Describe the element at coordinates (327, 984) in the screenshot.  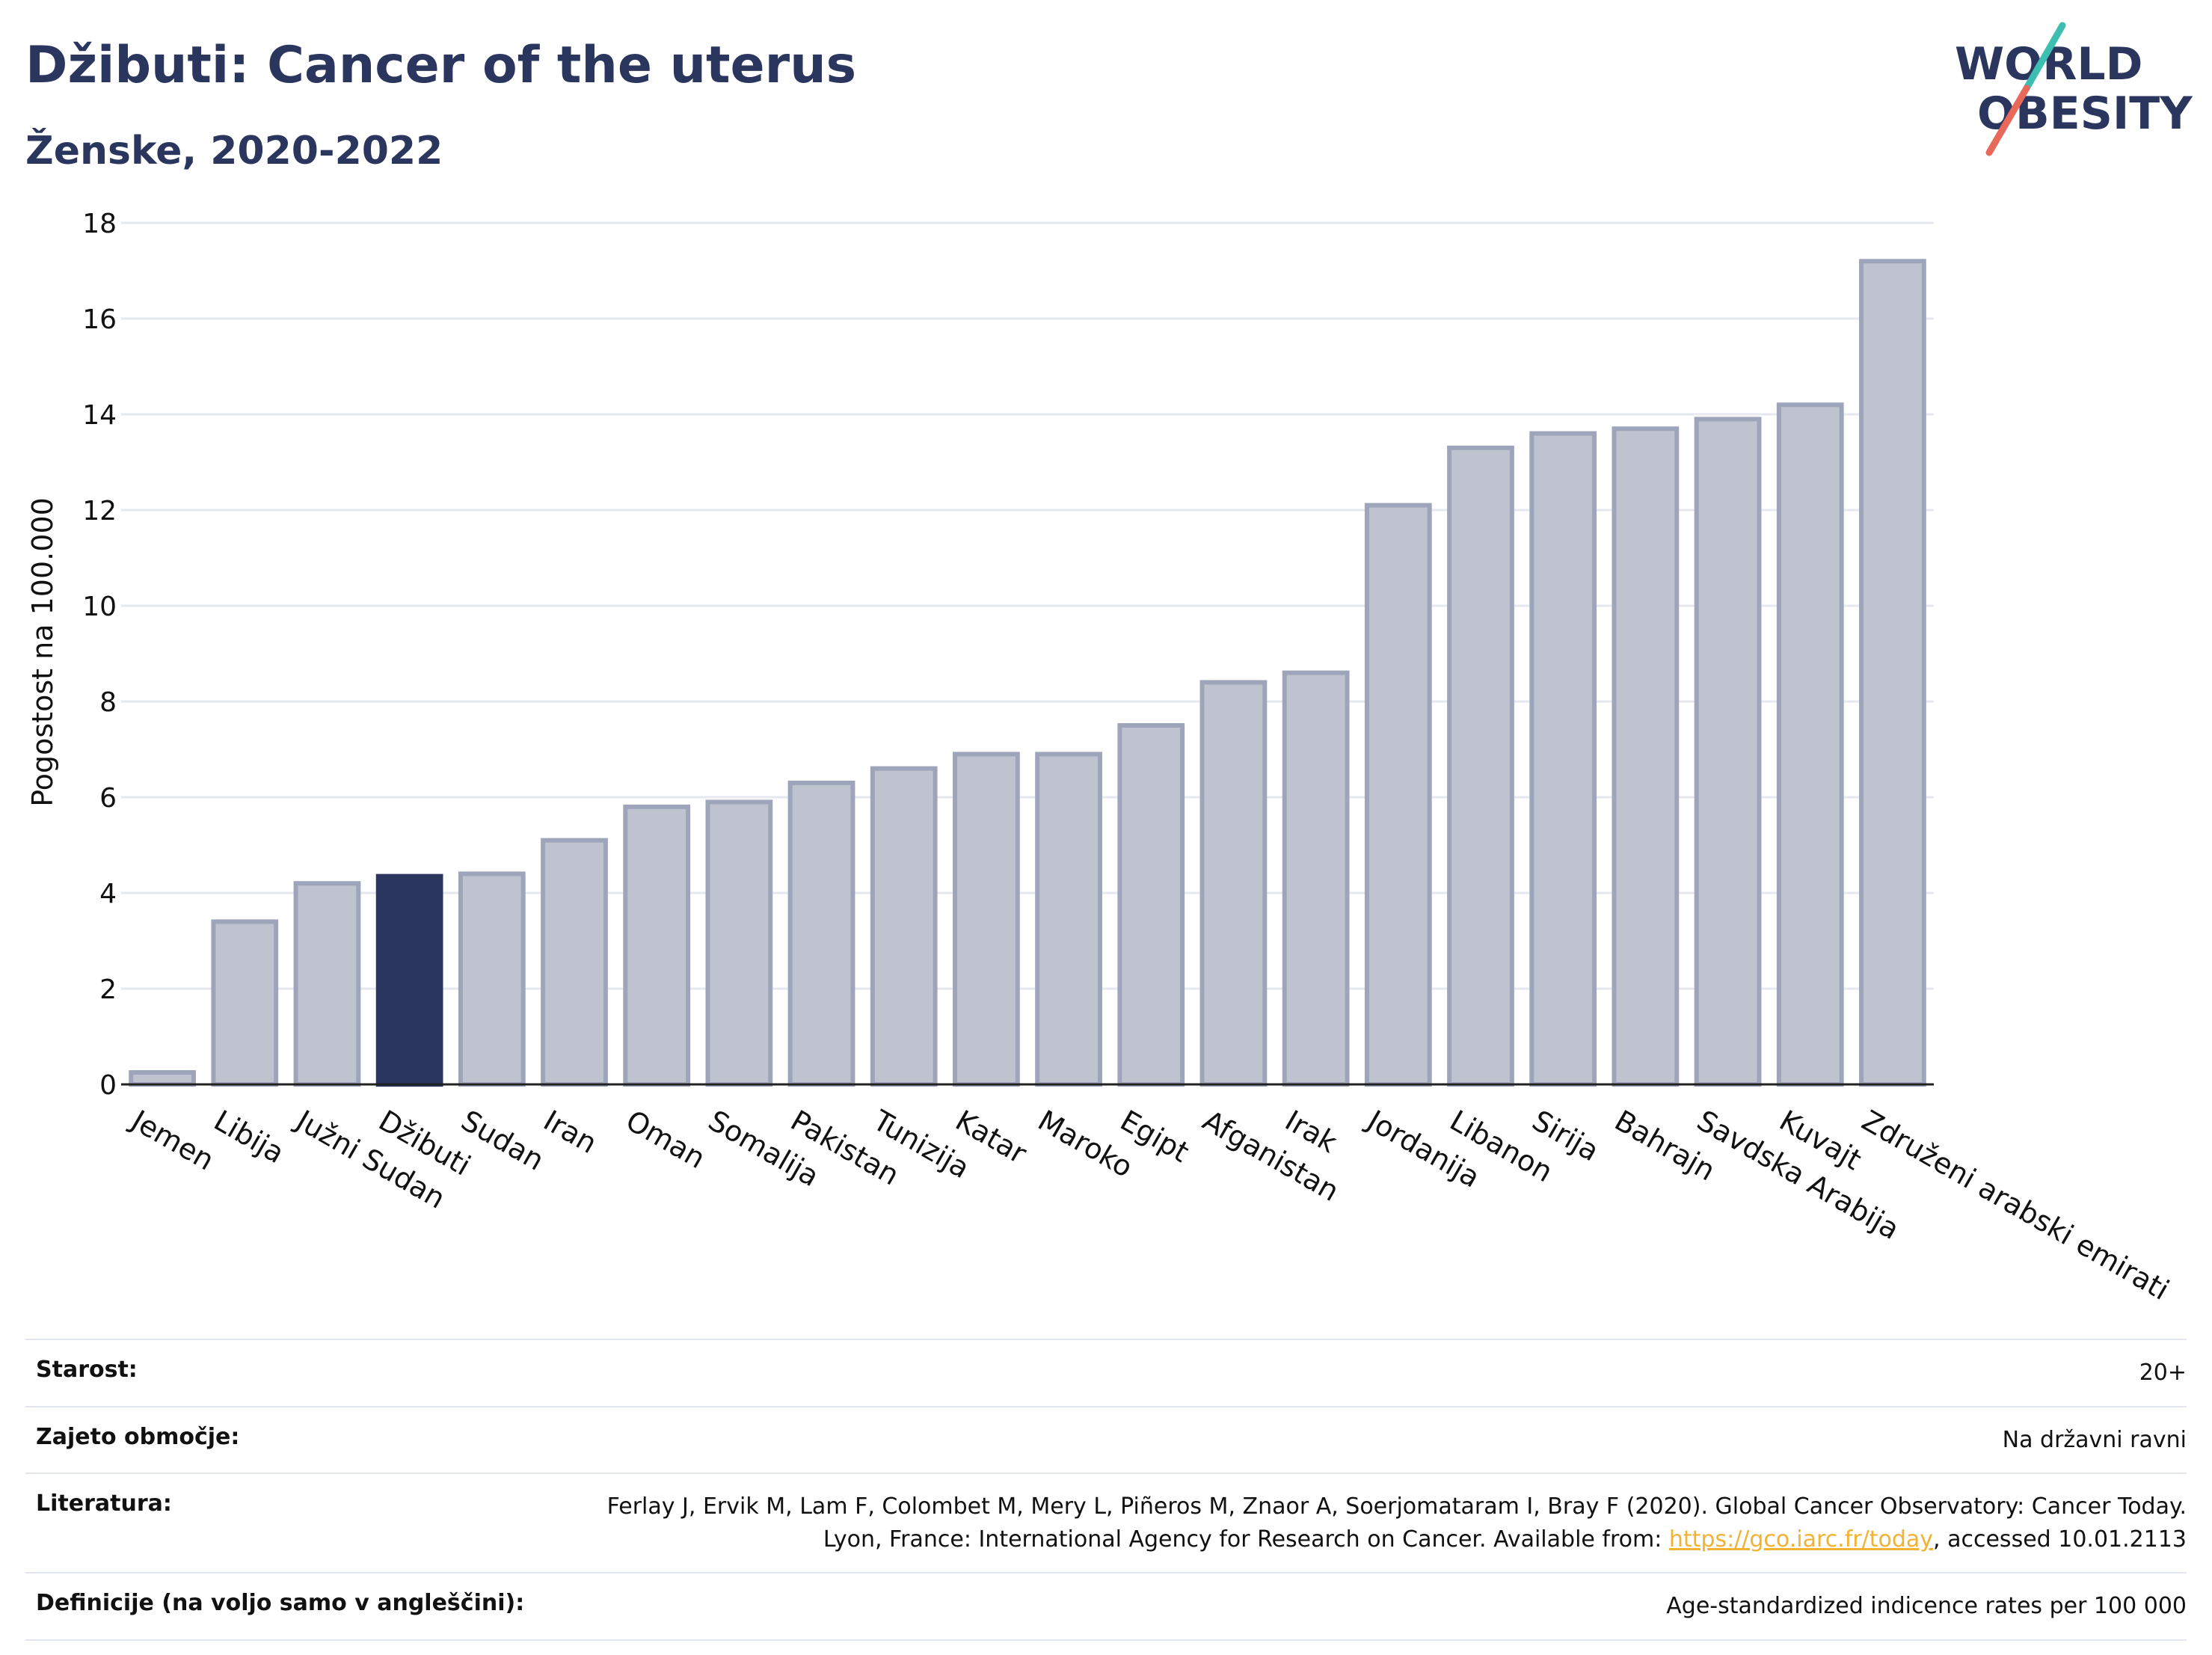
I see `bar-južni-sudan` at that location.